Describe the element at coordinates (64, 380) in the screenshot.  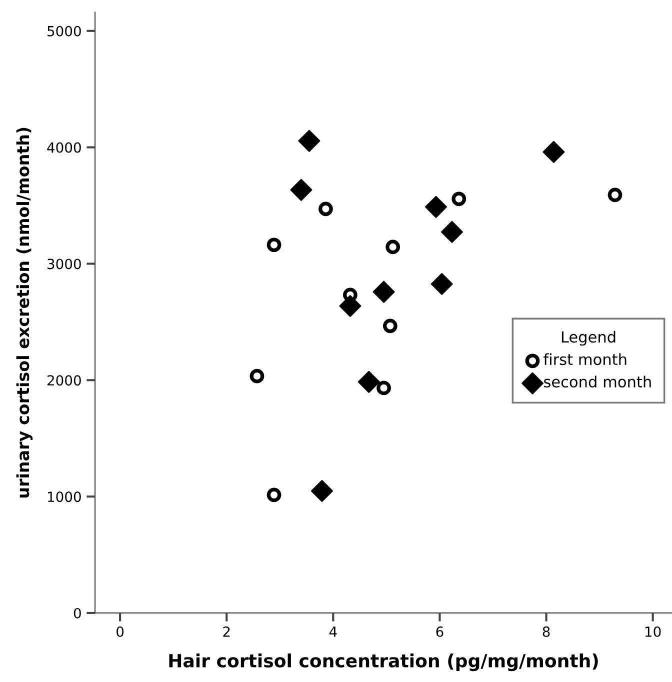
I see `y-tick-label: 2000` at that location.